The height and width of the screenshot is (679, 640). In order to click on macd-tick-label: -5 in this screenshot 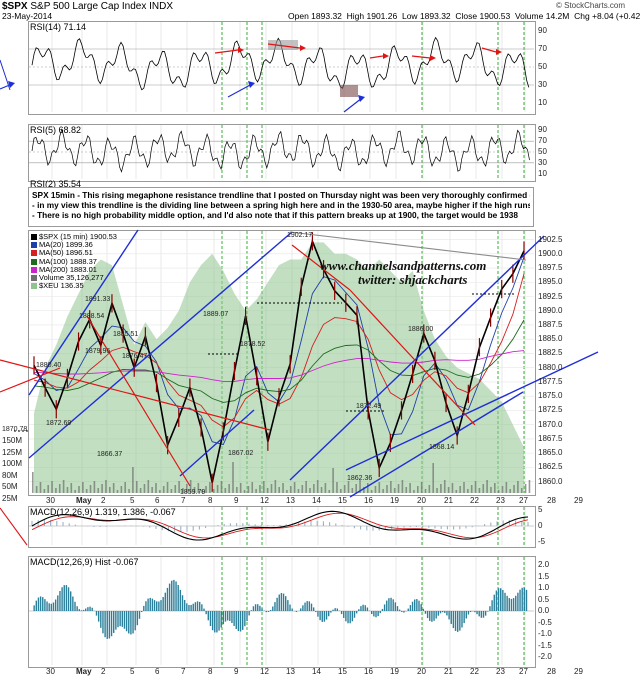, I will do `click(542, 541)`.